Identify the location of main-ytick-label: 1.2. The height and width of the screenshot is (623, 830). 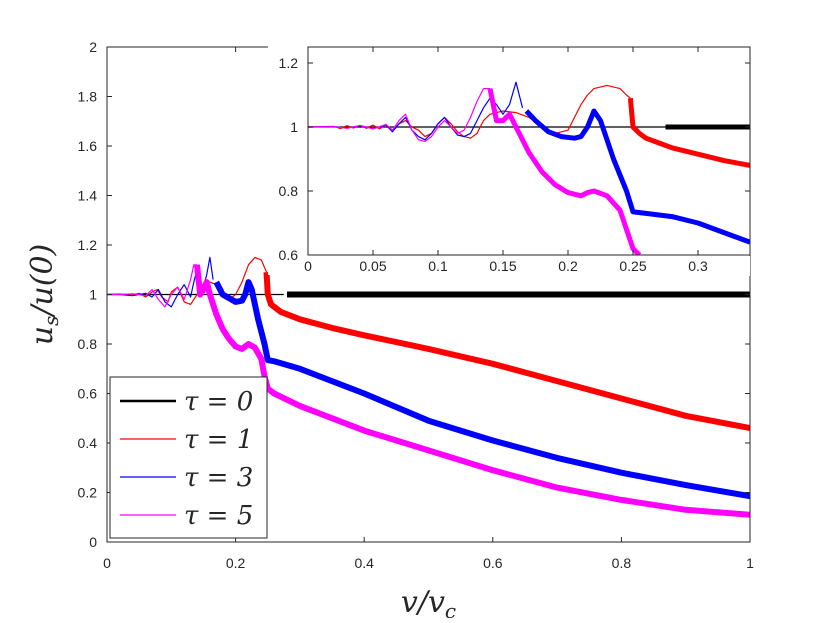
(88, 245).